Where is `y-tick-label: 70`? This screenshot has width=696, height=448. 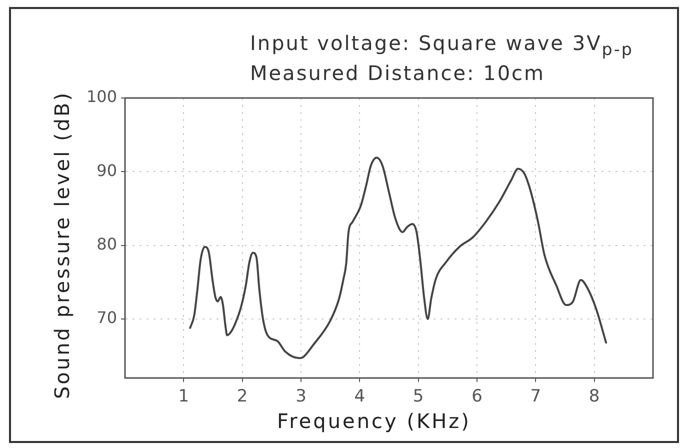
y-tick-label: 70 is located at coordinates (106, 318).